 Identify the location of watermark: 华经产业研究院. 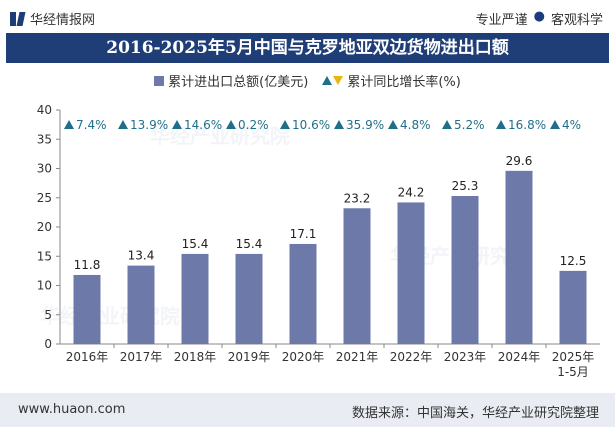
(110, 316).